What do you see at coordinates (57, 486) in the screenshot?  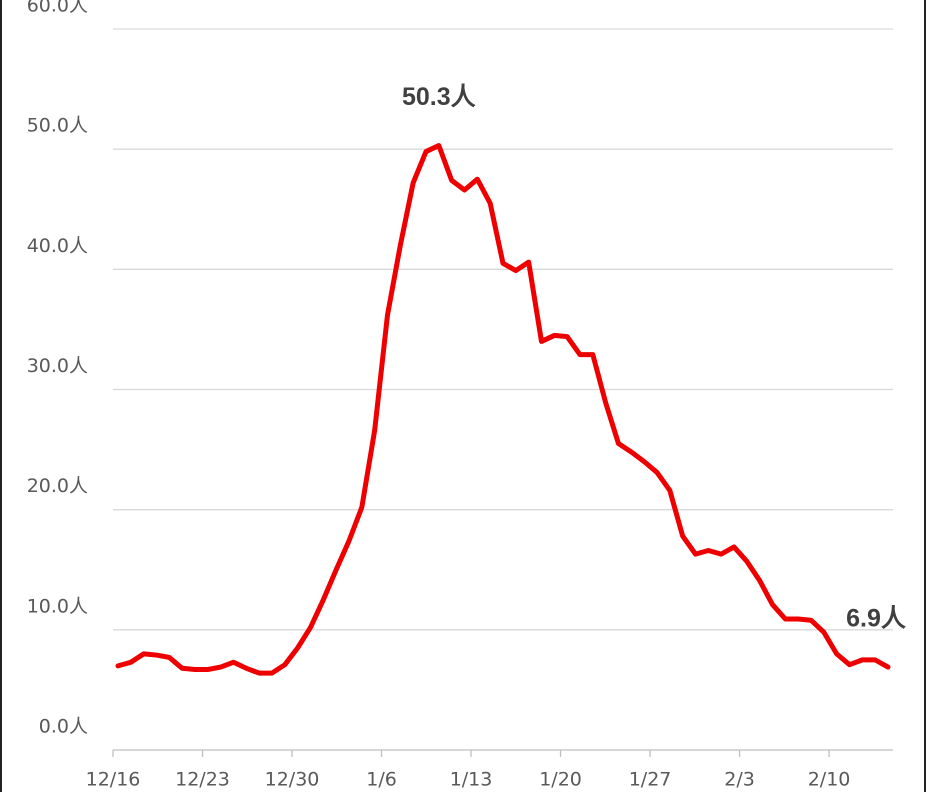 I see `y-tick-label: 20.0人` at bounding box center [57, 486].